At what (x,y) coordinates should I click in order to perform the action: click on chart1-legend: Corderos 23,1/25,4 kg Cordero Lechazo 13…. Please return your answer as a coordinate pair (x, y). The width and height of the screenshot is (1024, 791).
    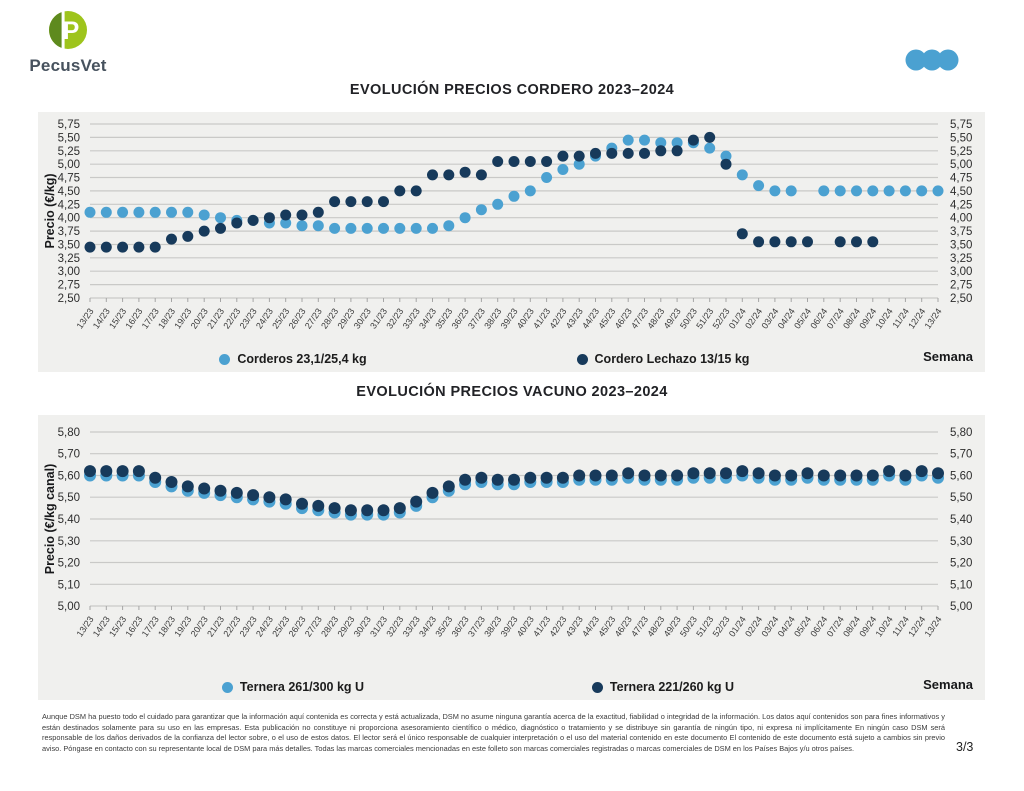
    Looking at the image, I should click on (478, 359).